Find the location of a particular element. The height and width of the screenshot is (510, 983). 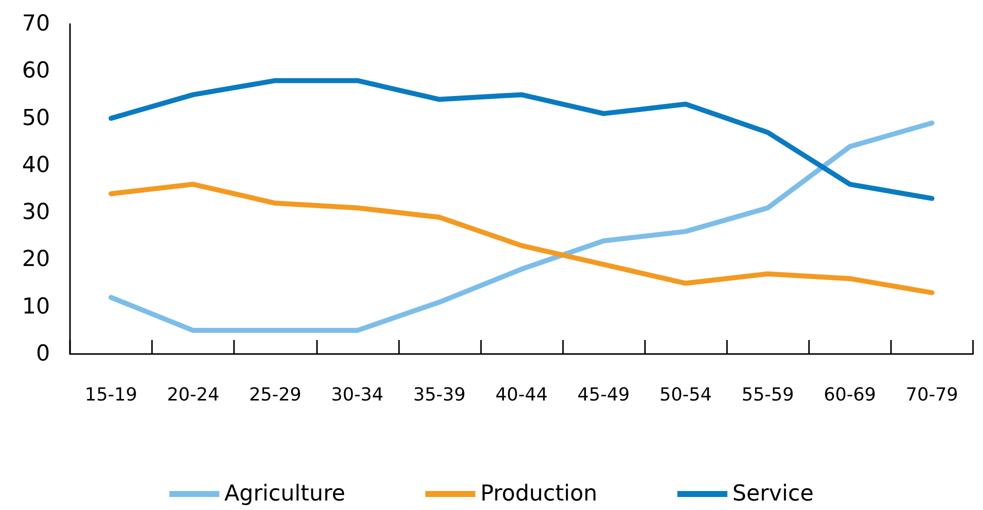

y-tick-label: 0 is located at coordinates (43, 354).